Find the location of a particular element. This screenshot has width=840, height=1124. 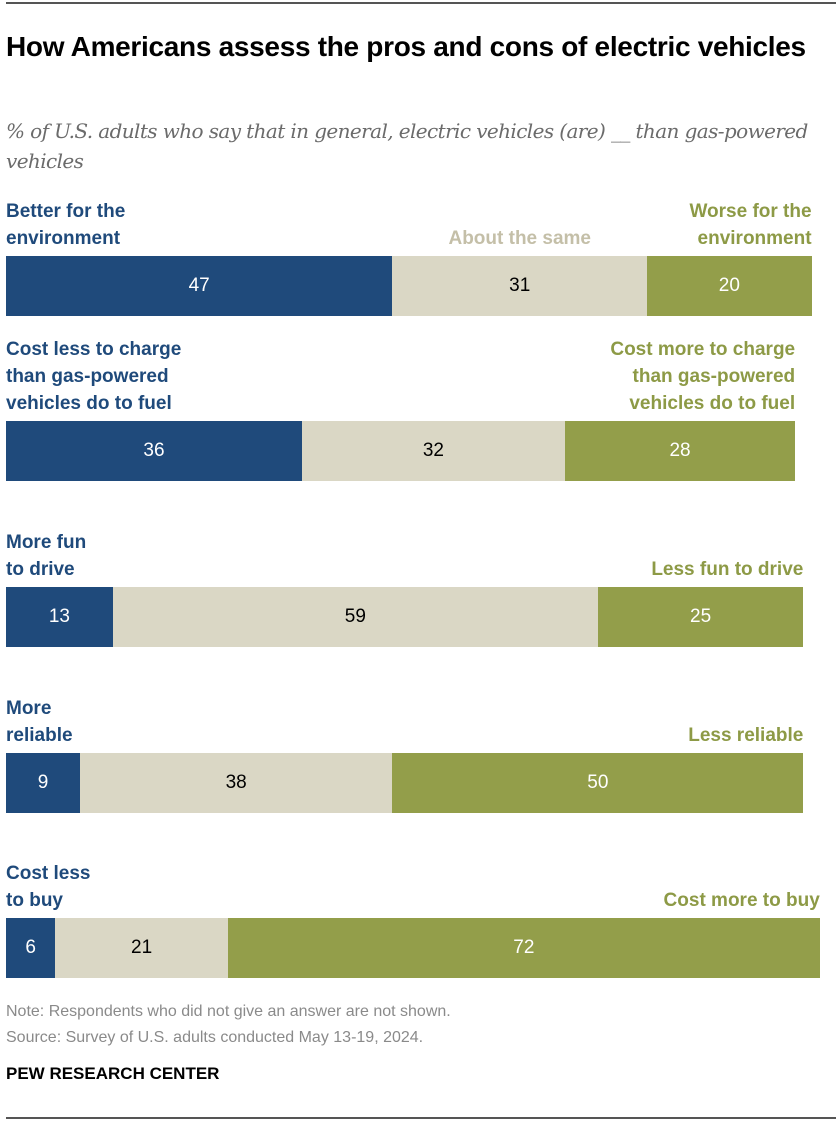

same-segment: 31 is located at coordinates (520, 286).